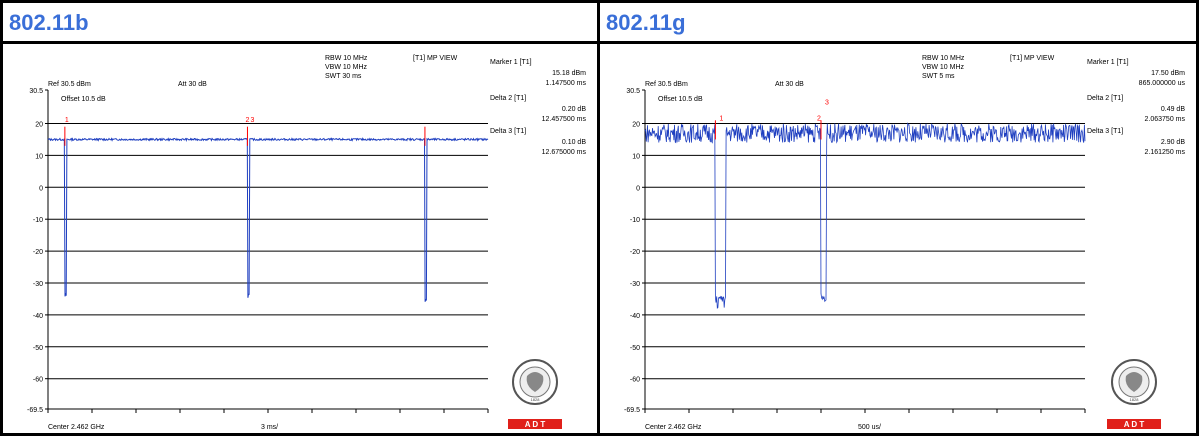  I want to click on span-label: 3 ms/, so click(269, 427).